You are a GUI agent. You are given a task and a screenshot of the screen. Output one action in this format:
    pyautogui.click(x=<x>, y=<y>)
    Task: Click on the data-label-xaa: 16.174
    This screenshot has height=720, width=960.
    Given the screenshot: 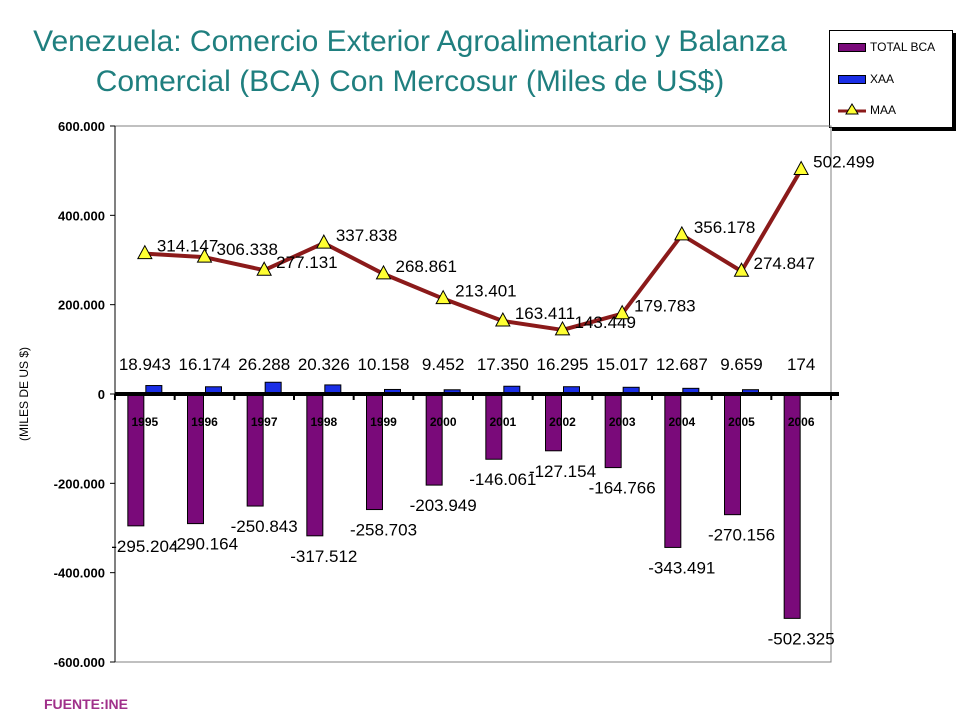 What is the action you would take?
    pyautogui.click(x=205, y=364)
    